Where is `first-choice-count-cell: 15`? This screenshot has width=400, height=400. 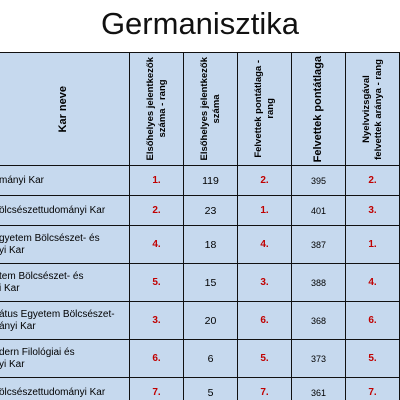 first-choice-count-cell: 15 is located at coordinates (210, 282).